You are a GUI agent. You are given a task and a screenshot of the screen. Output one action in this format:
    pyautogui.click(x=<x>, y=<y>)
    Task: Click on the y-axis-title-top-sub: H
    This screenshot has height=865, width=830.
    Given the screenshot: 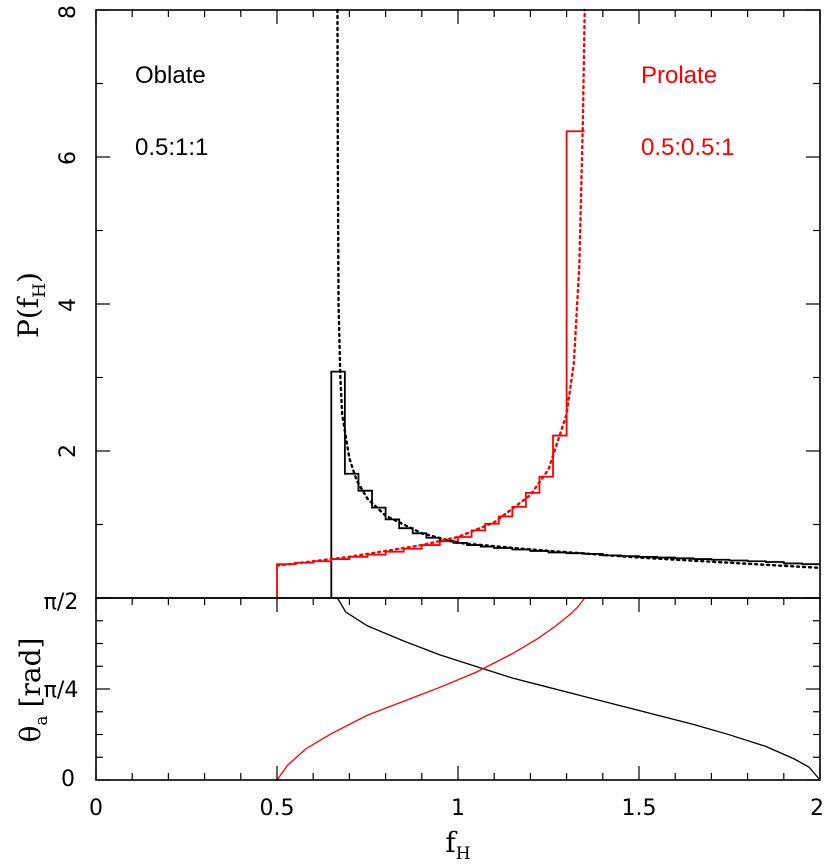 What is the action you would take?
    pyautogui.click(x=40, y=290)
    